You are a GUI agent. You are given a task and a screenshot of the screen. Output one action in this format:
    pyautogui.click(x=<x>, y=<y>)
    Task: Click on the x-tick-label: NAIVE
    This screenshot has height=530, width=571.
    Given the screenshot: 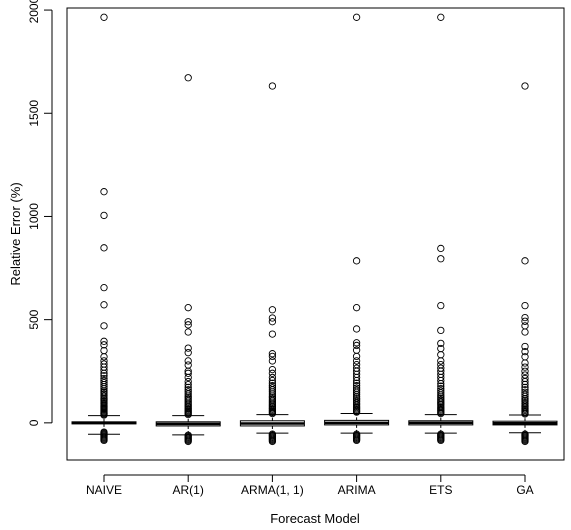 What is the action you would take?
    pyautogui.click(x=104, y=490)
    